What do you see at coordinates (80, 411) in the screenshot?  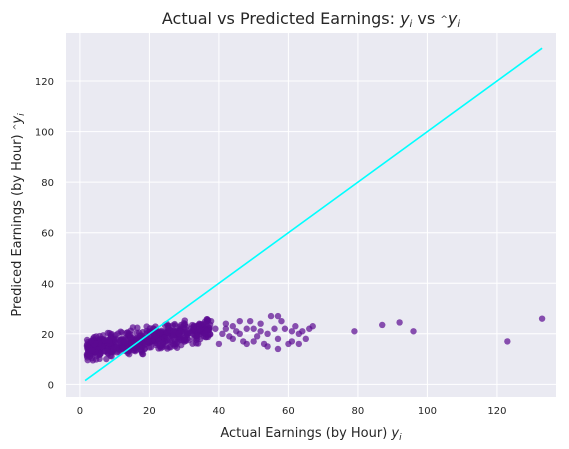 I see `x-tick-label: 0` at bounding box center [80, 411].